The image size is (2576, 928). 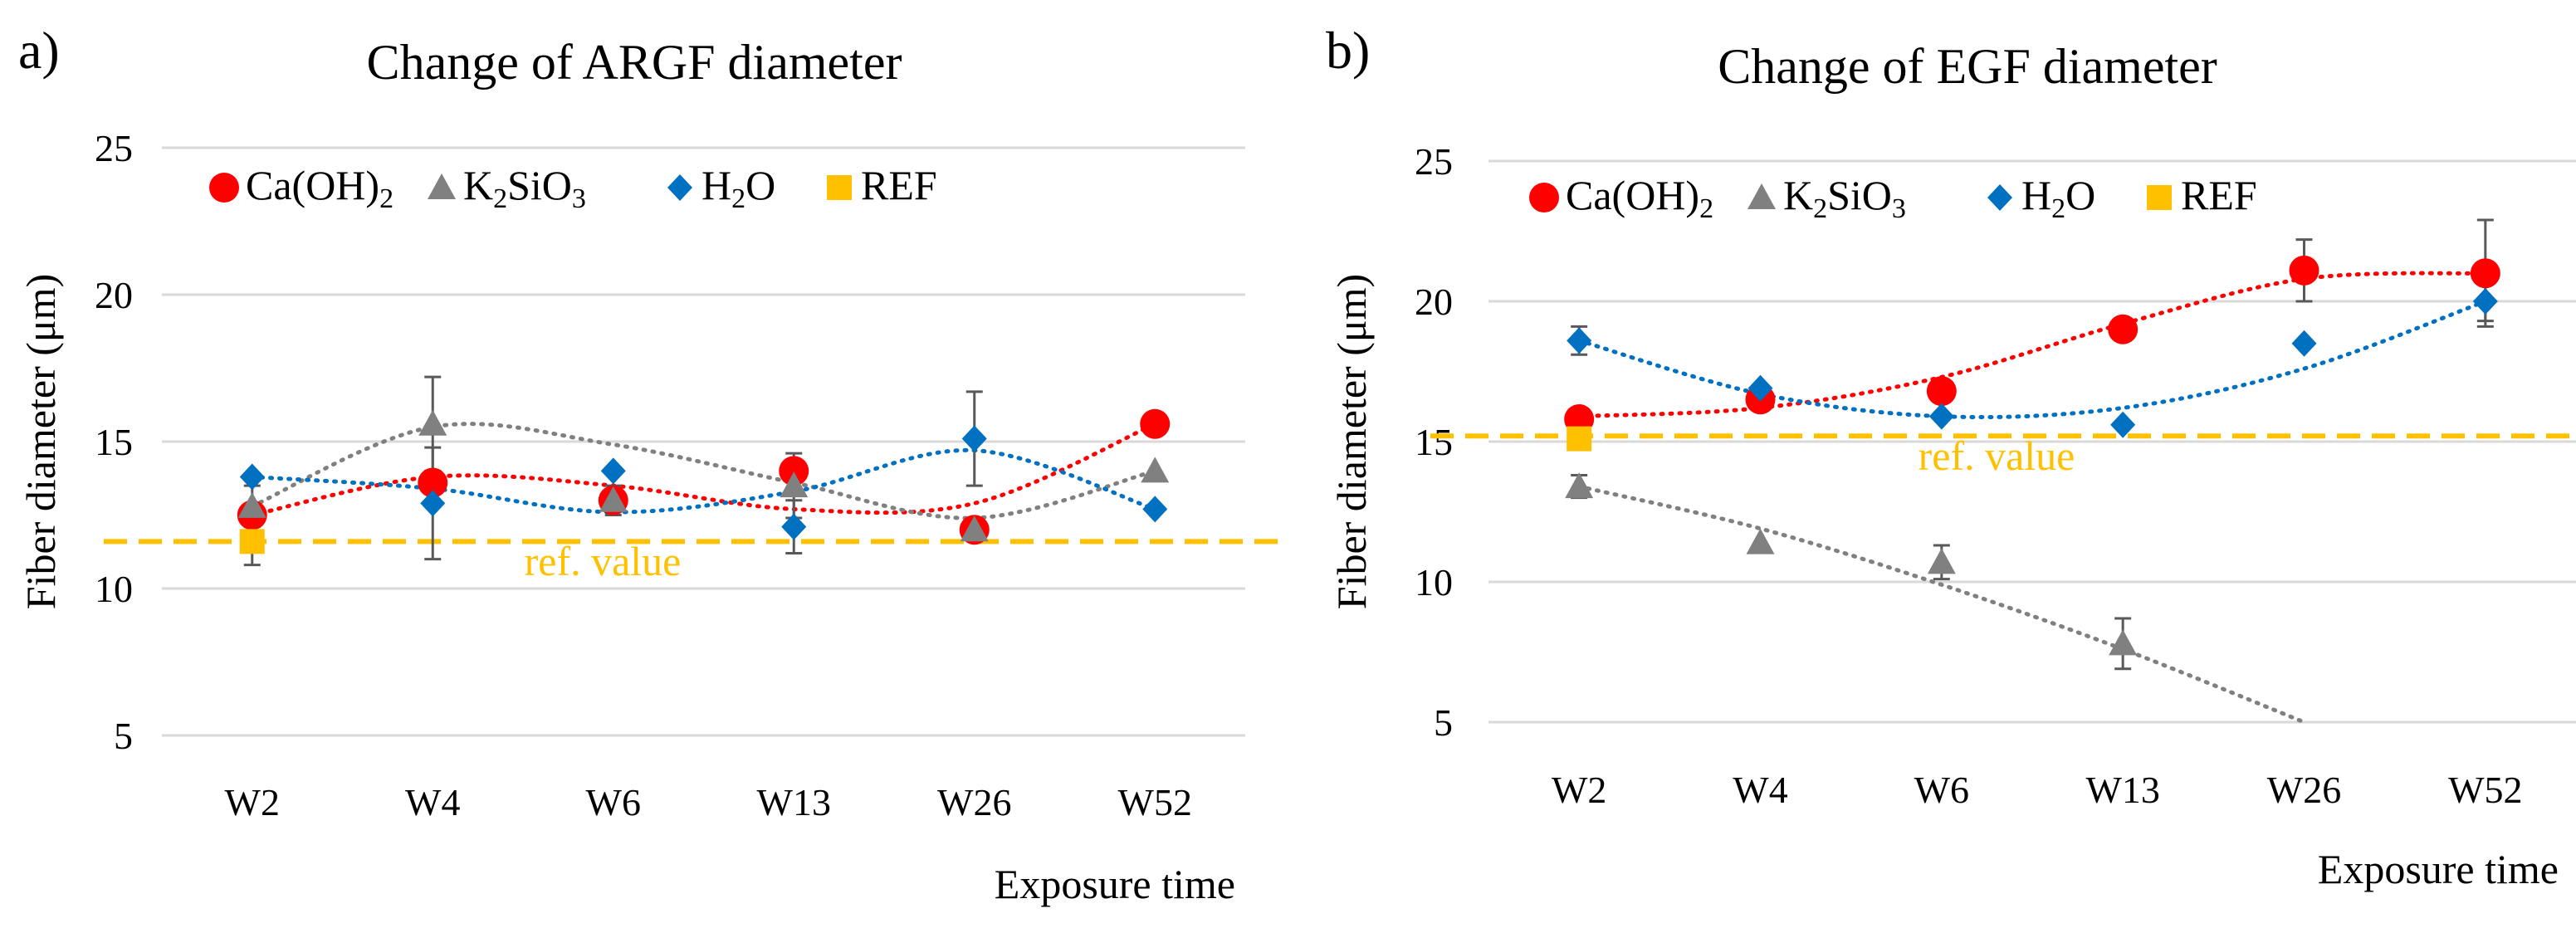 I want to click on point-K2SiO3-W52, so click(x=1155, y=470).